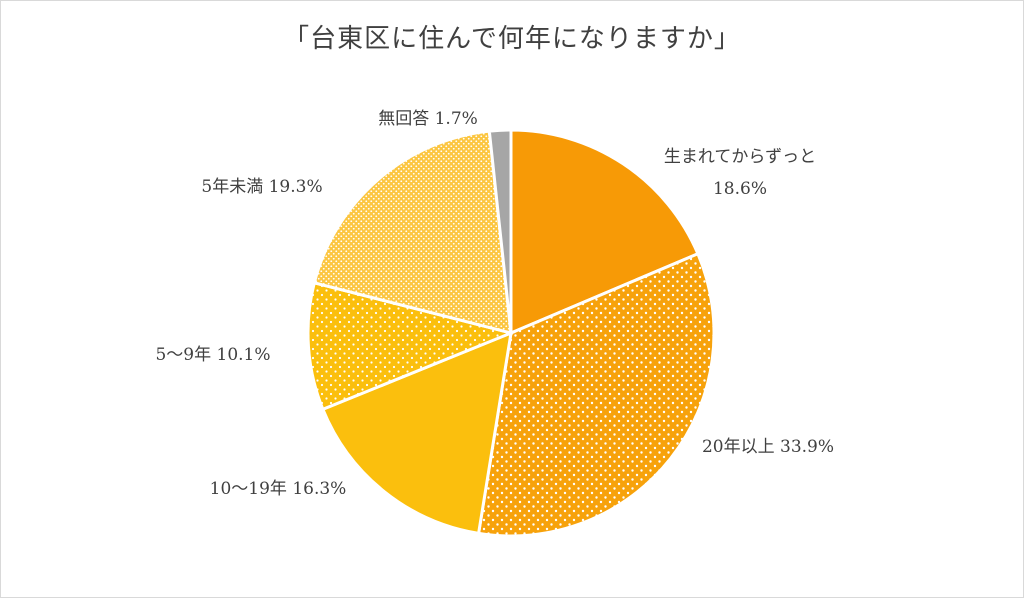 The image size is (1024, 598). I want to click on slice-label: 5年未満 19.3%, so click(261, 187).